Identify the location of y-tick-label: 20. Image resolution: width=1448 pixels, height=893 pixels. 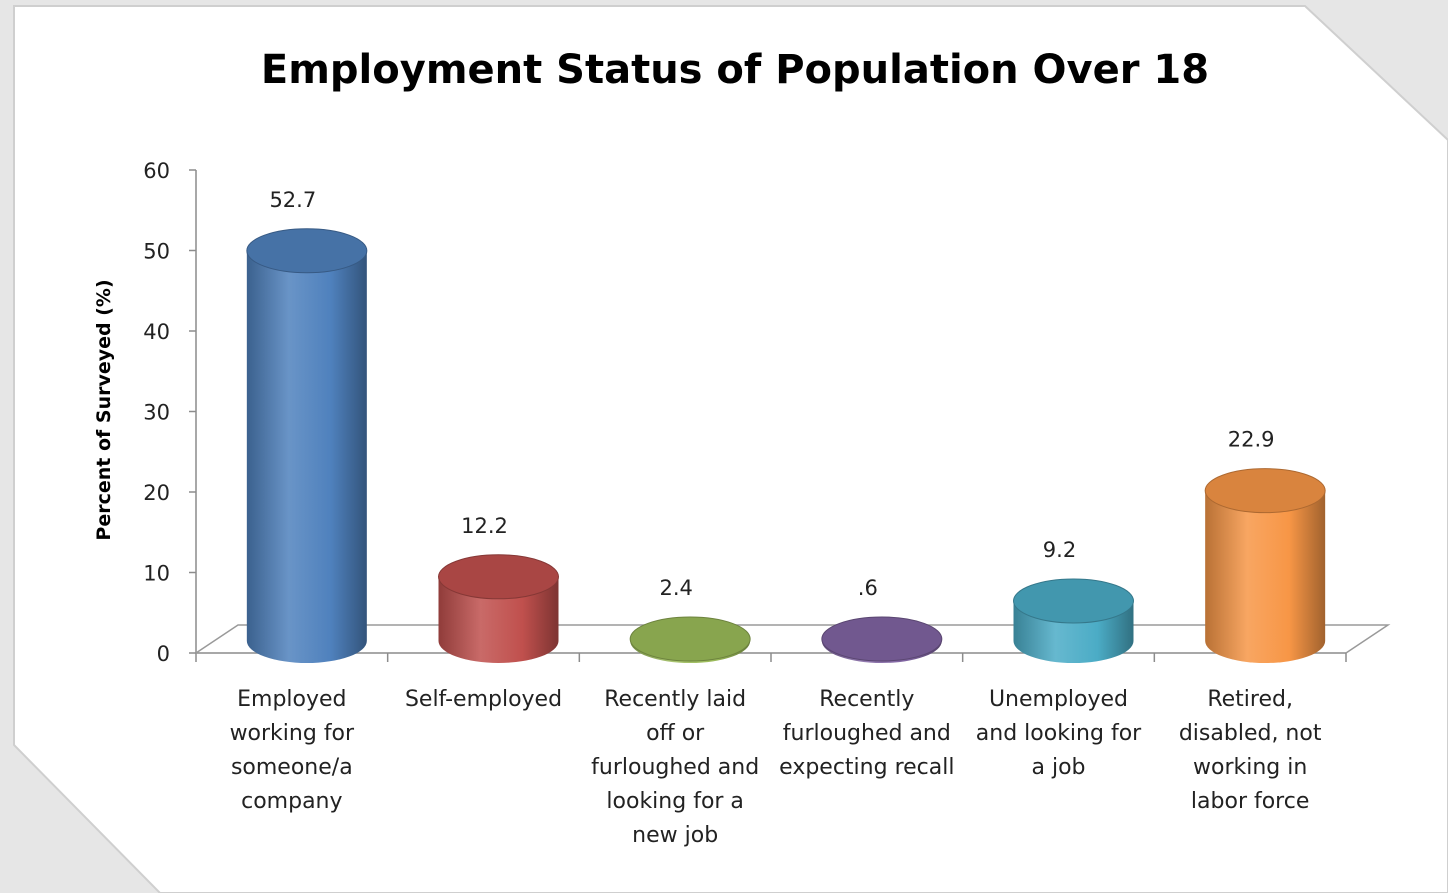
(156, 493).